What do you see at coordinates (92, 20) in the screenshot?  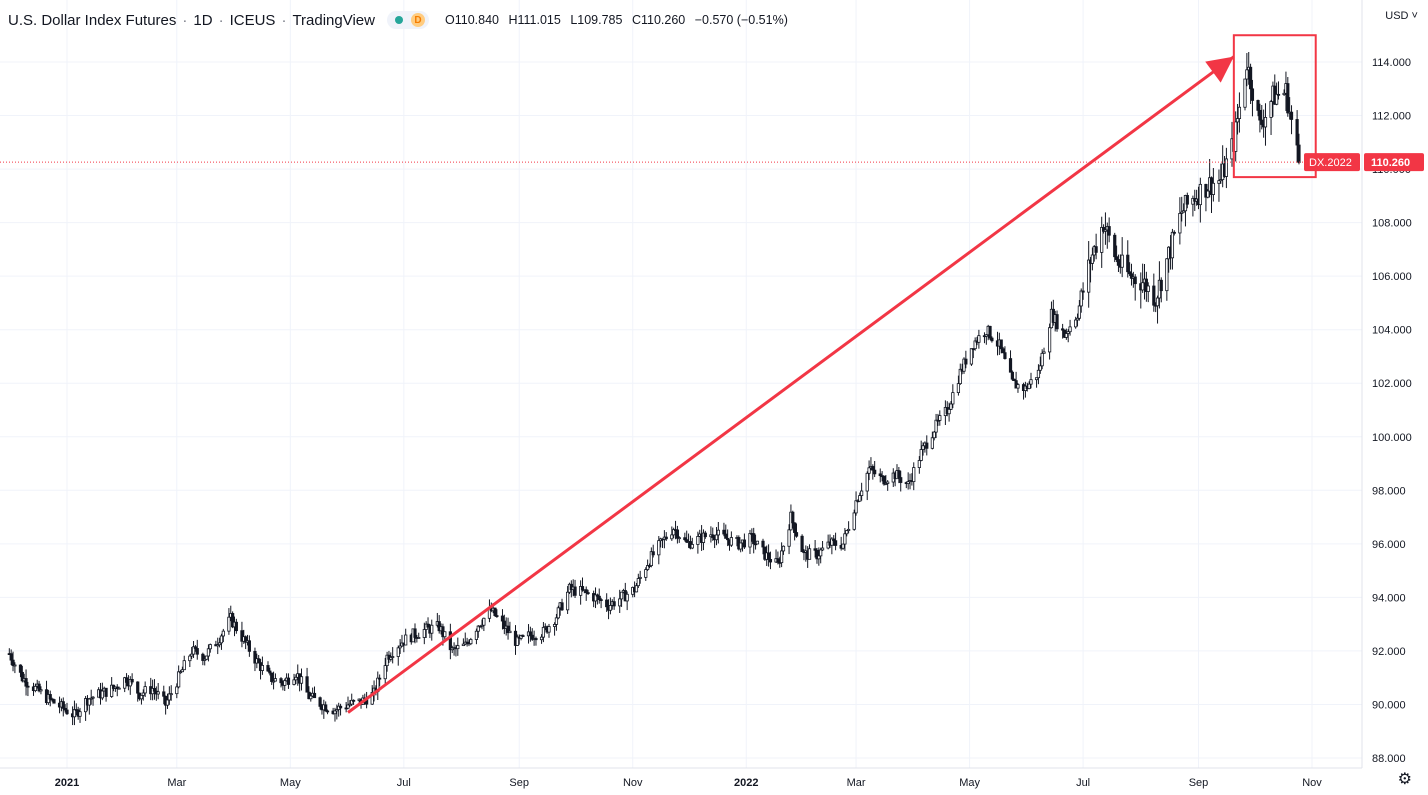 I see `symbol-title: U.S. Dollar Index Futures` at bounding box center [92, 20].